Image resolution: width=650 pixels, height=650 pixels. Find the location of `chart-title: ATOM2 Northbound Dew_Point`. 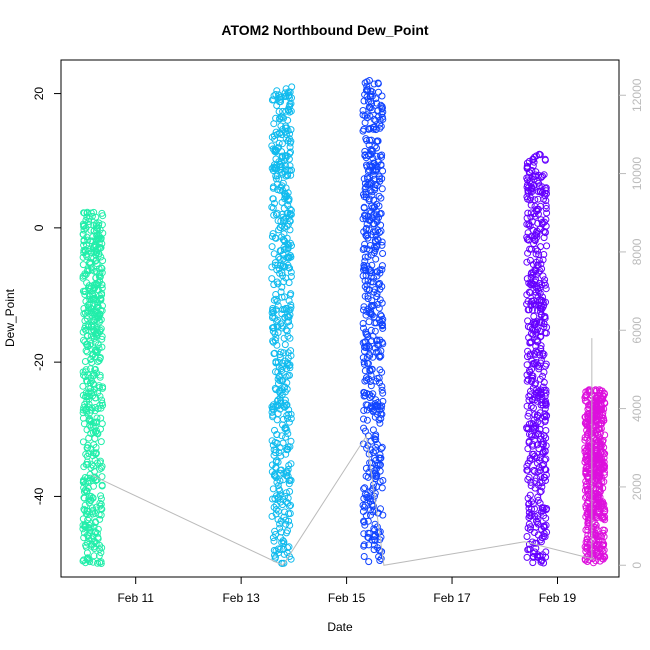

chart-title: ATOM2 Northbound Dew_Point is located at coordinates (325, 30).